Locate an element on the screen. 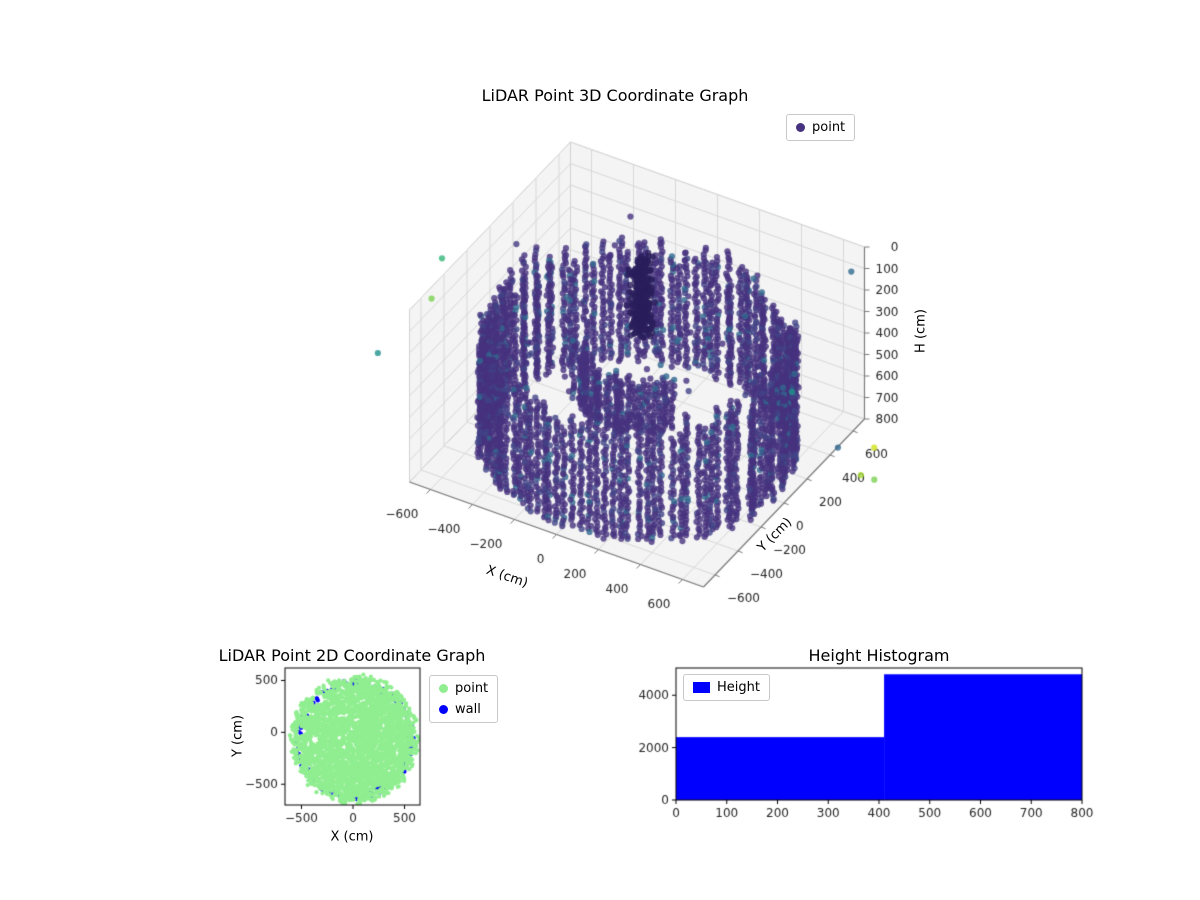 This screenshot has height=900, width=1200. legend-item-point-2d: point is located at coordinates (463, 688).